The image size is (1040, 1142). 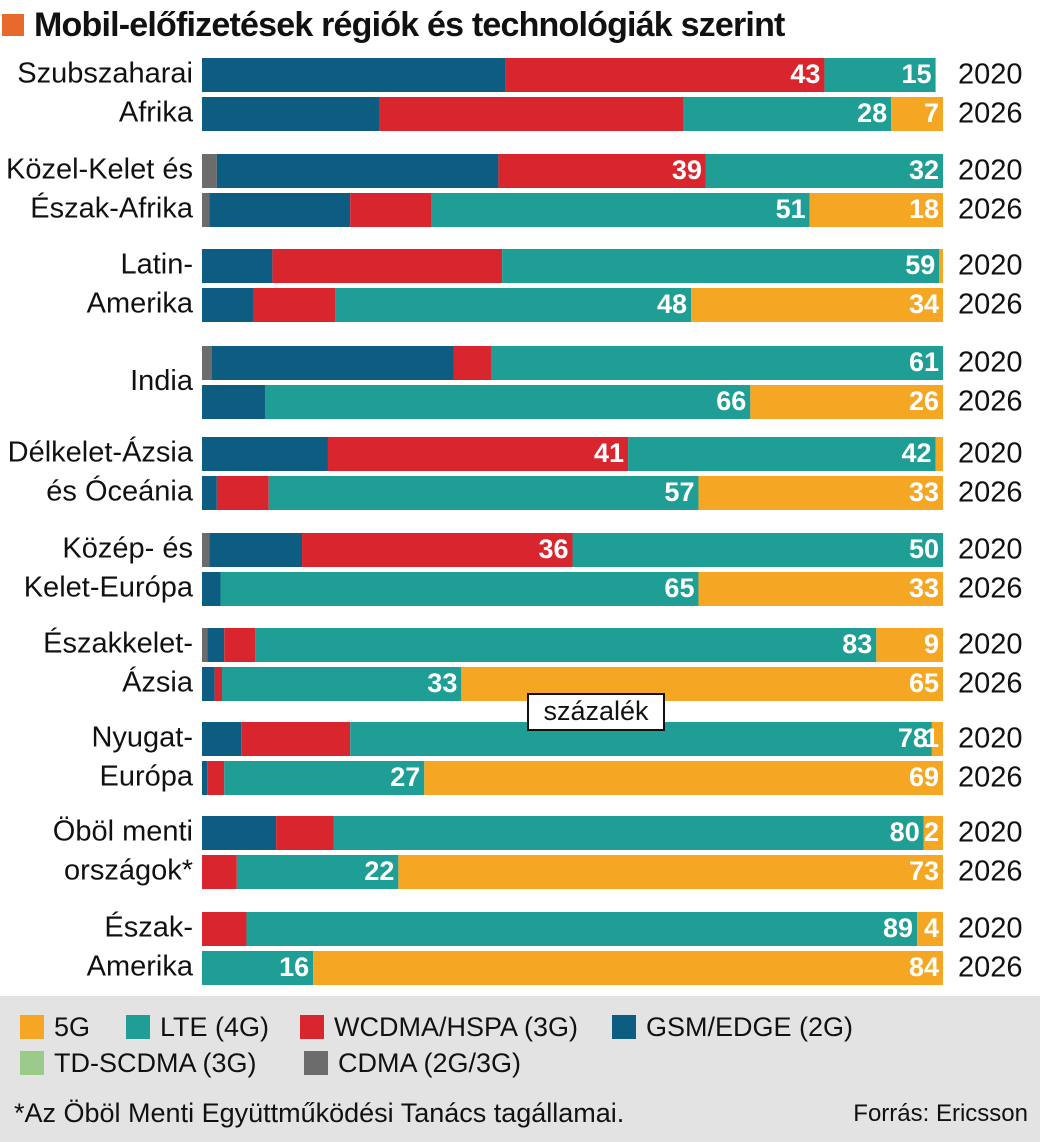 I want to click on legend-item-gsm: GSM/EDGE (2G), so click(x=732, y=1027).